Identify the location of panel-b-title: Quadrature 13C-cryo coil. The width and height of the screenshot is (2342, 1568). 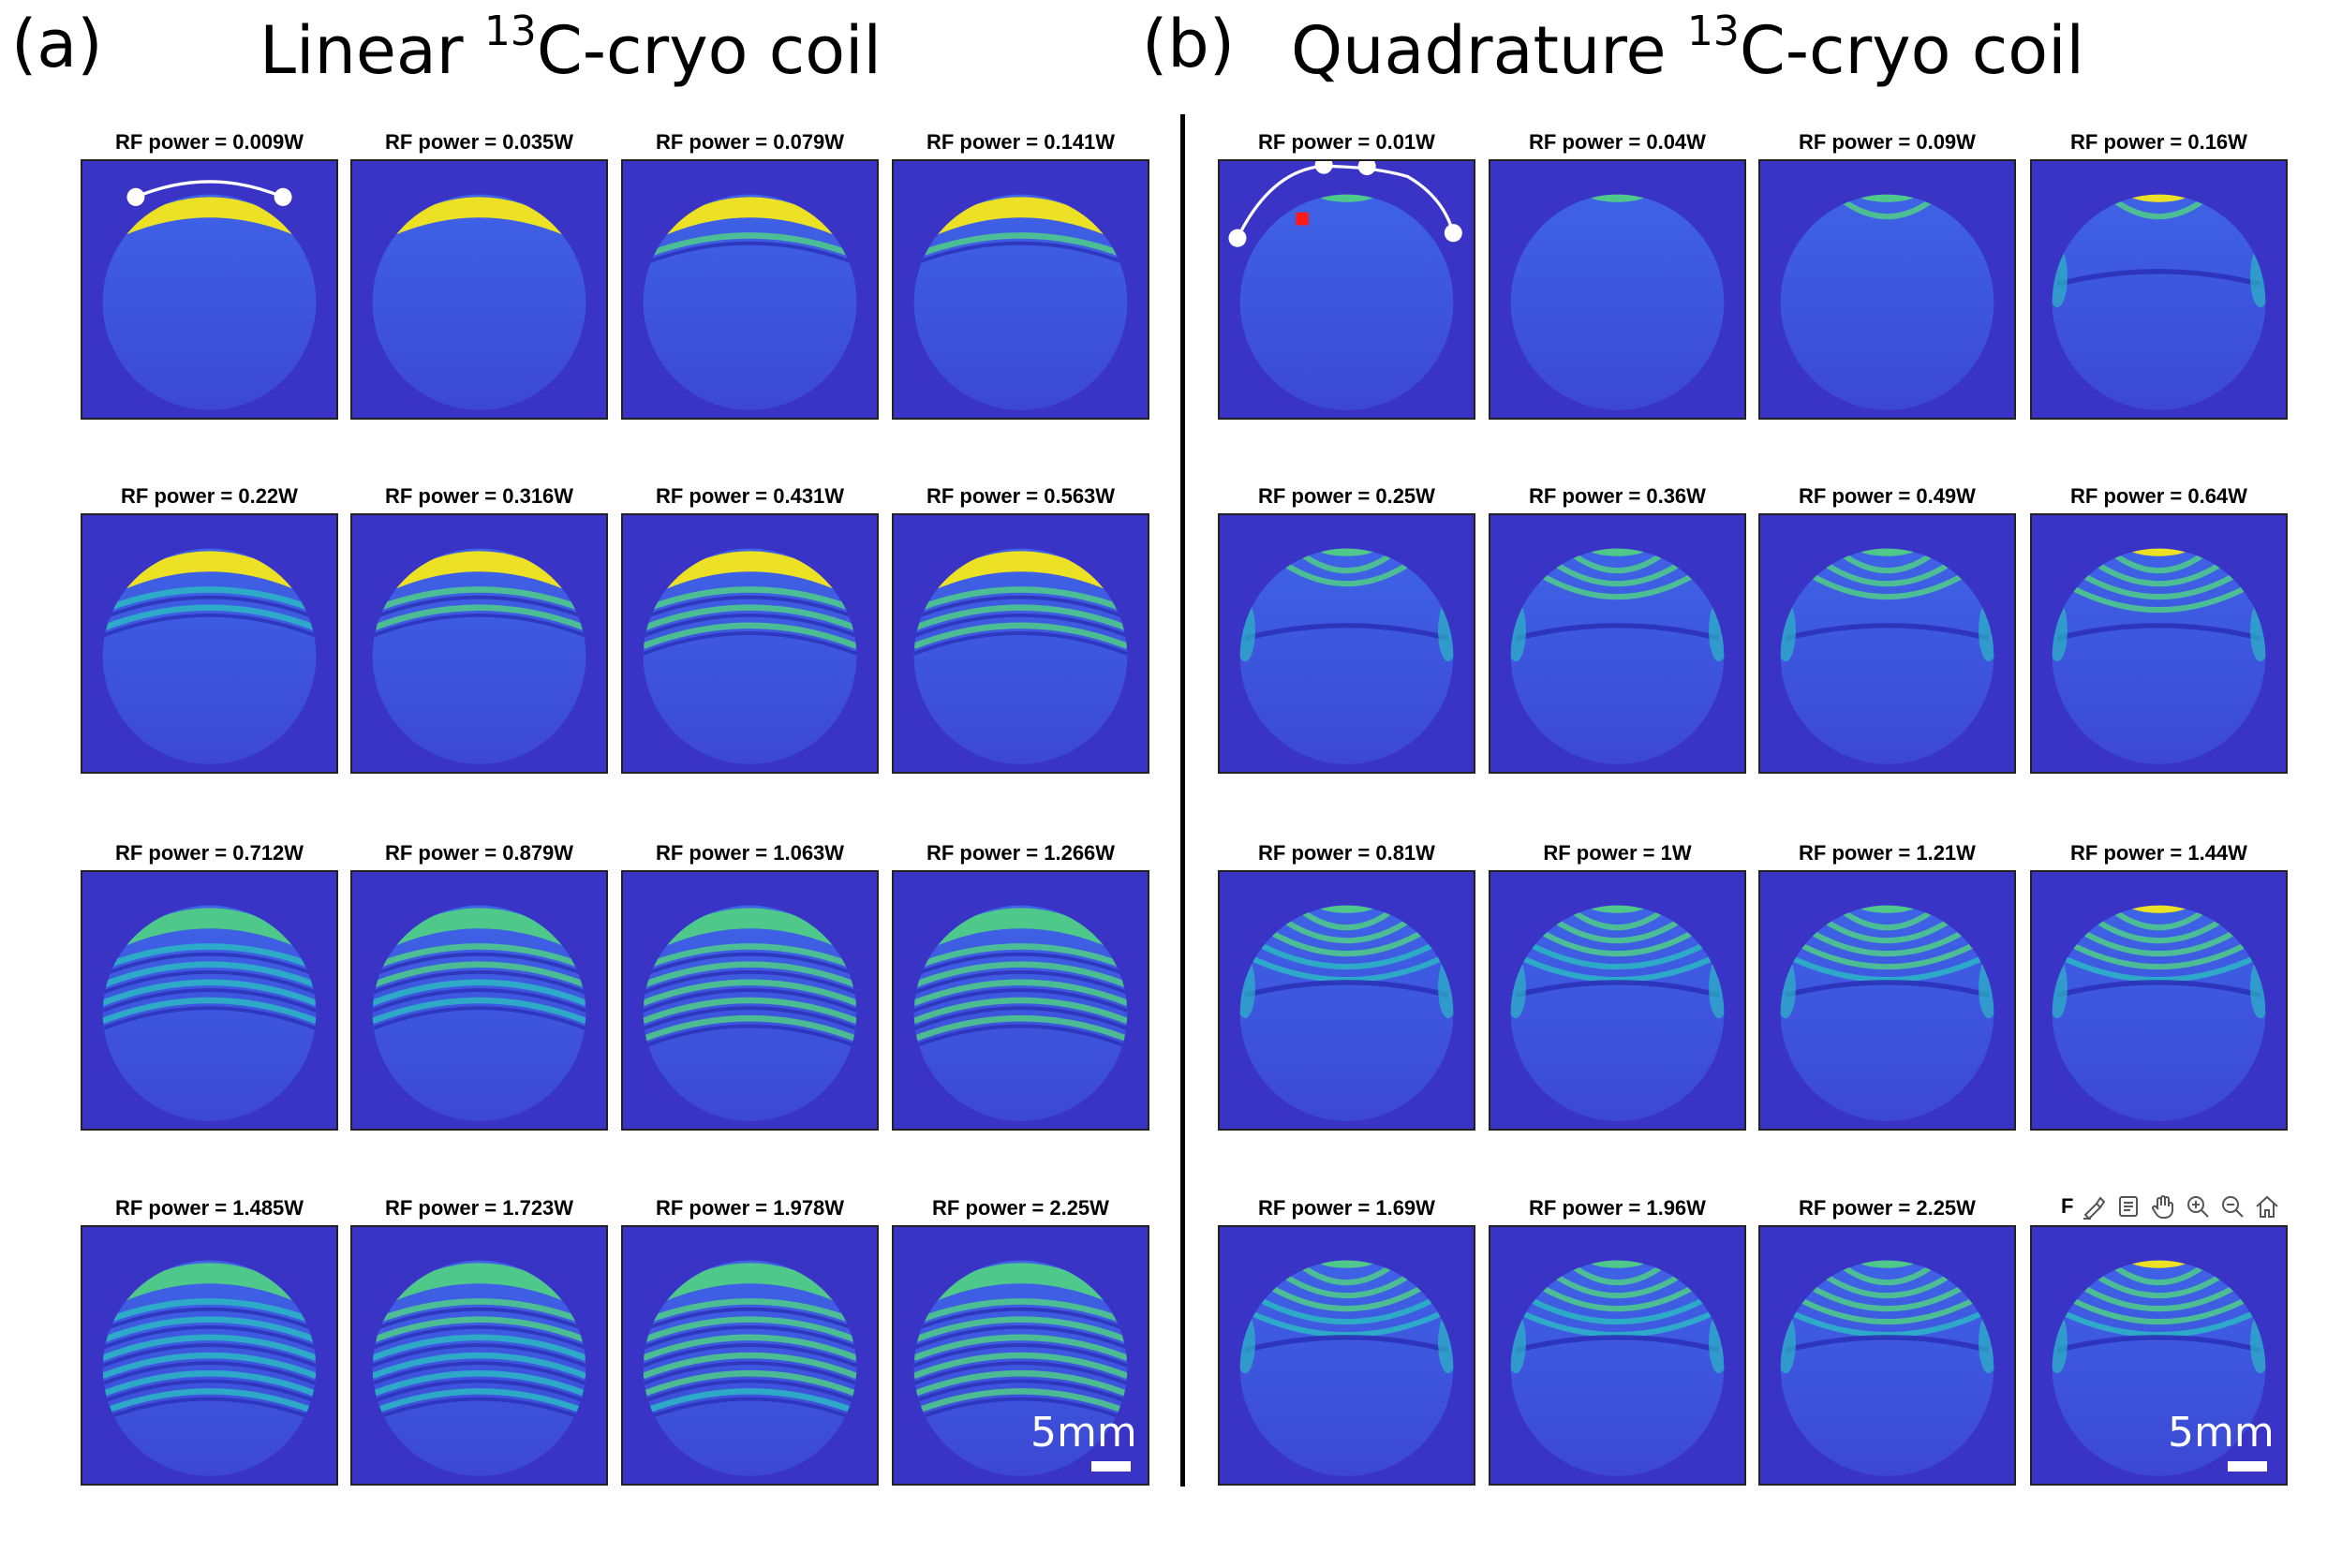
(1687, 47).